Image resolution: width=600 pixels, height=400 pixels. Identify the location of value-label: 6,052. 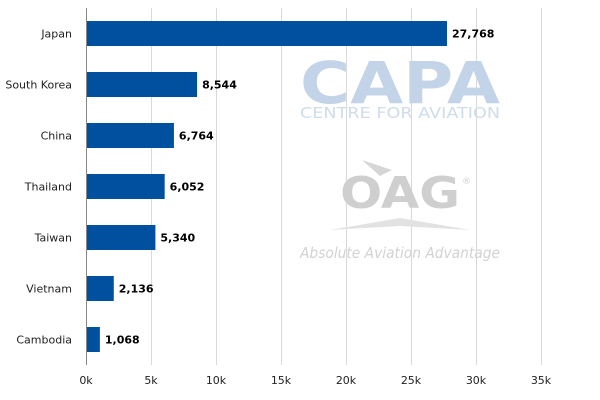
(187, 187).